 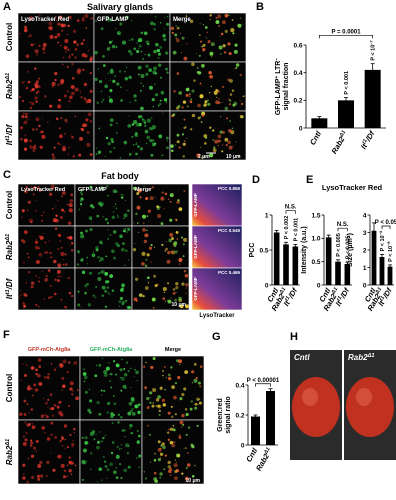 I want to click on text-part: t1, so click(x=340, y=298).